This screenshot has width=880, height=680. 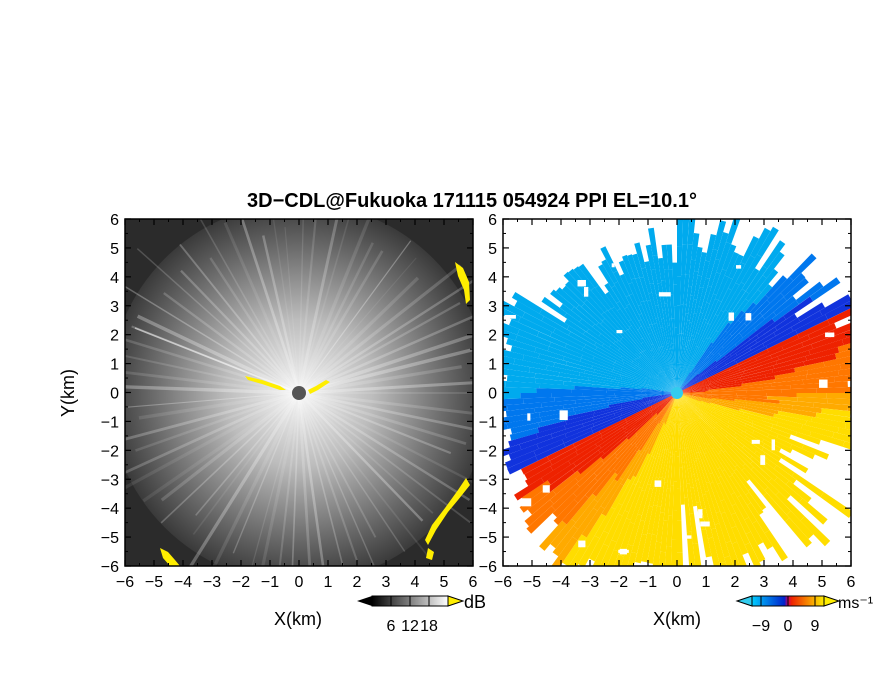 I want to click on y-tick-label: 2, so click(x=114, y=336).